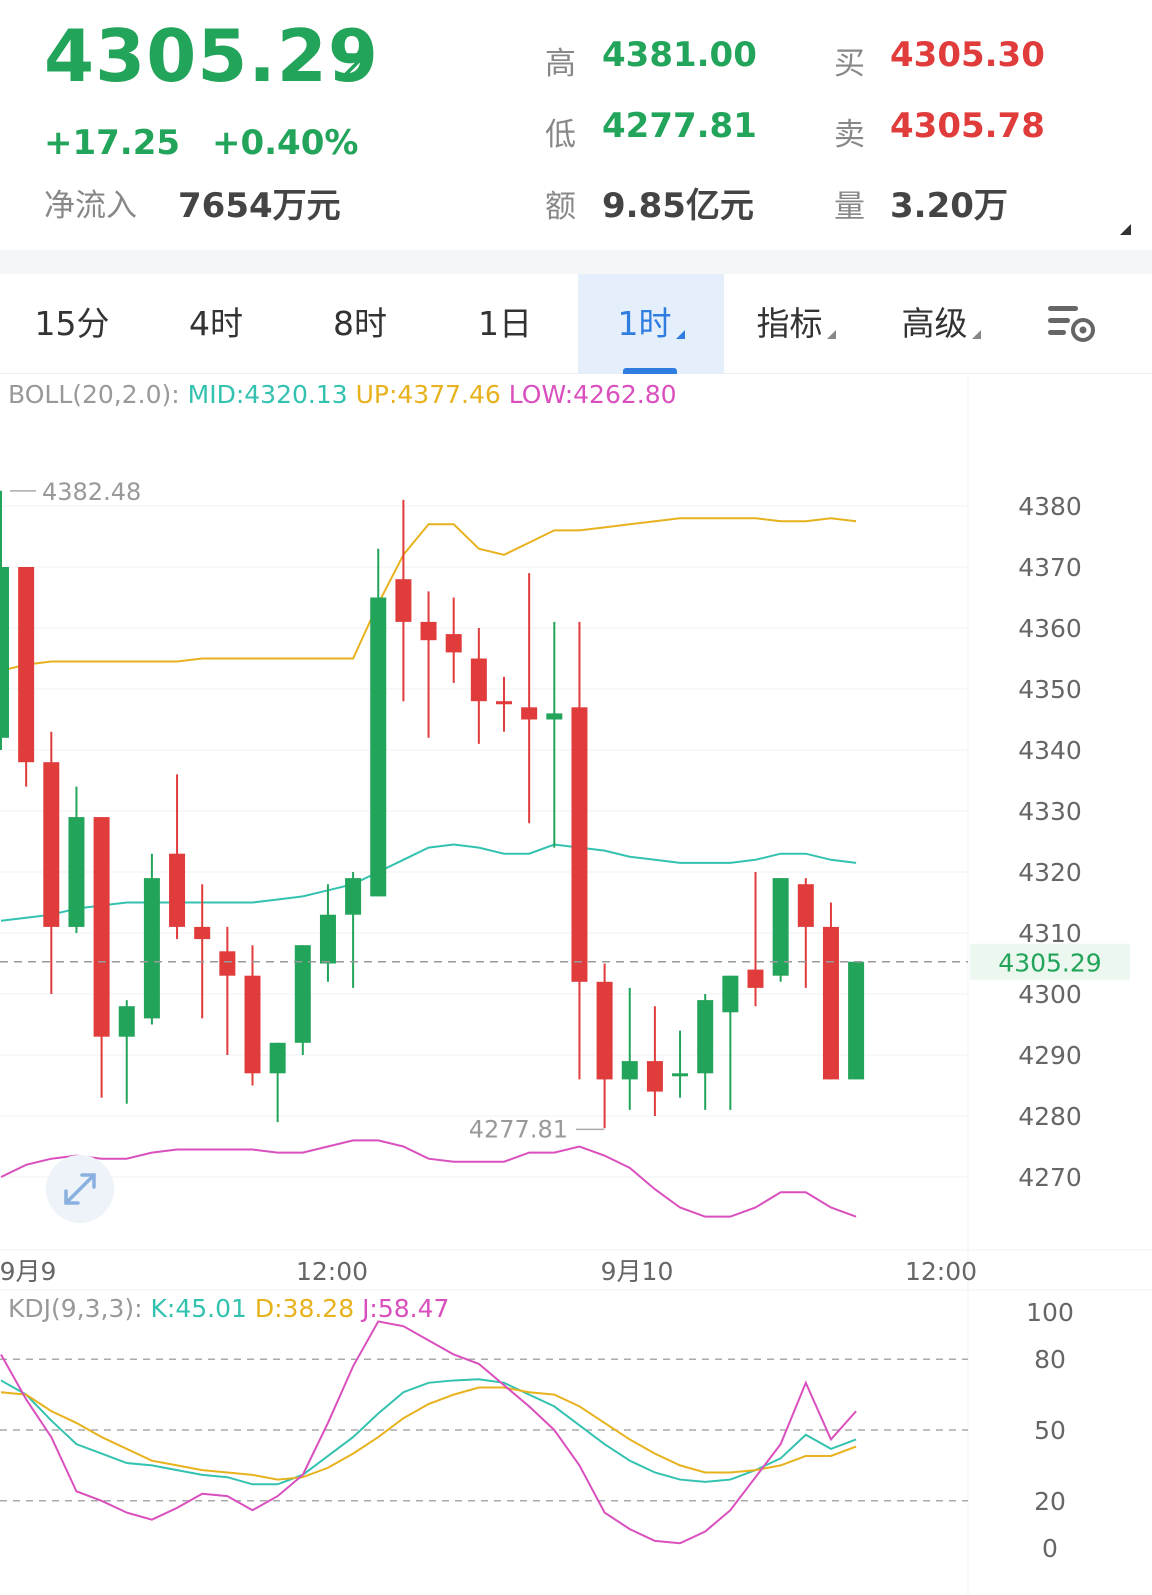  What do you see at coordinates (941, 1271) in the screenshot?
I see `x-tick-label: 12:00` at bounding box center [941, 1271].